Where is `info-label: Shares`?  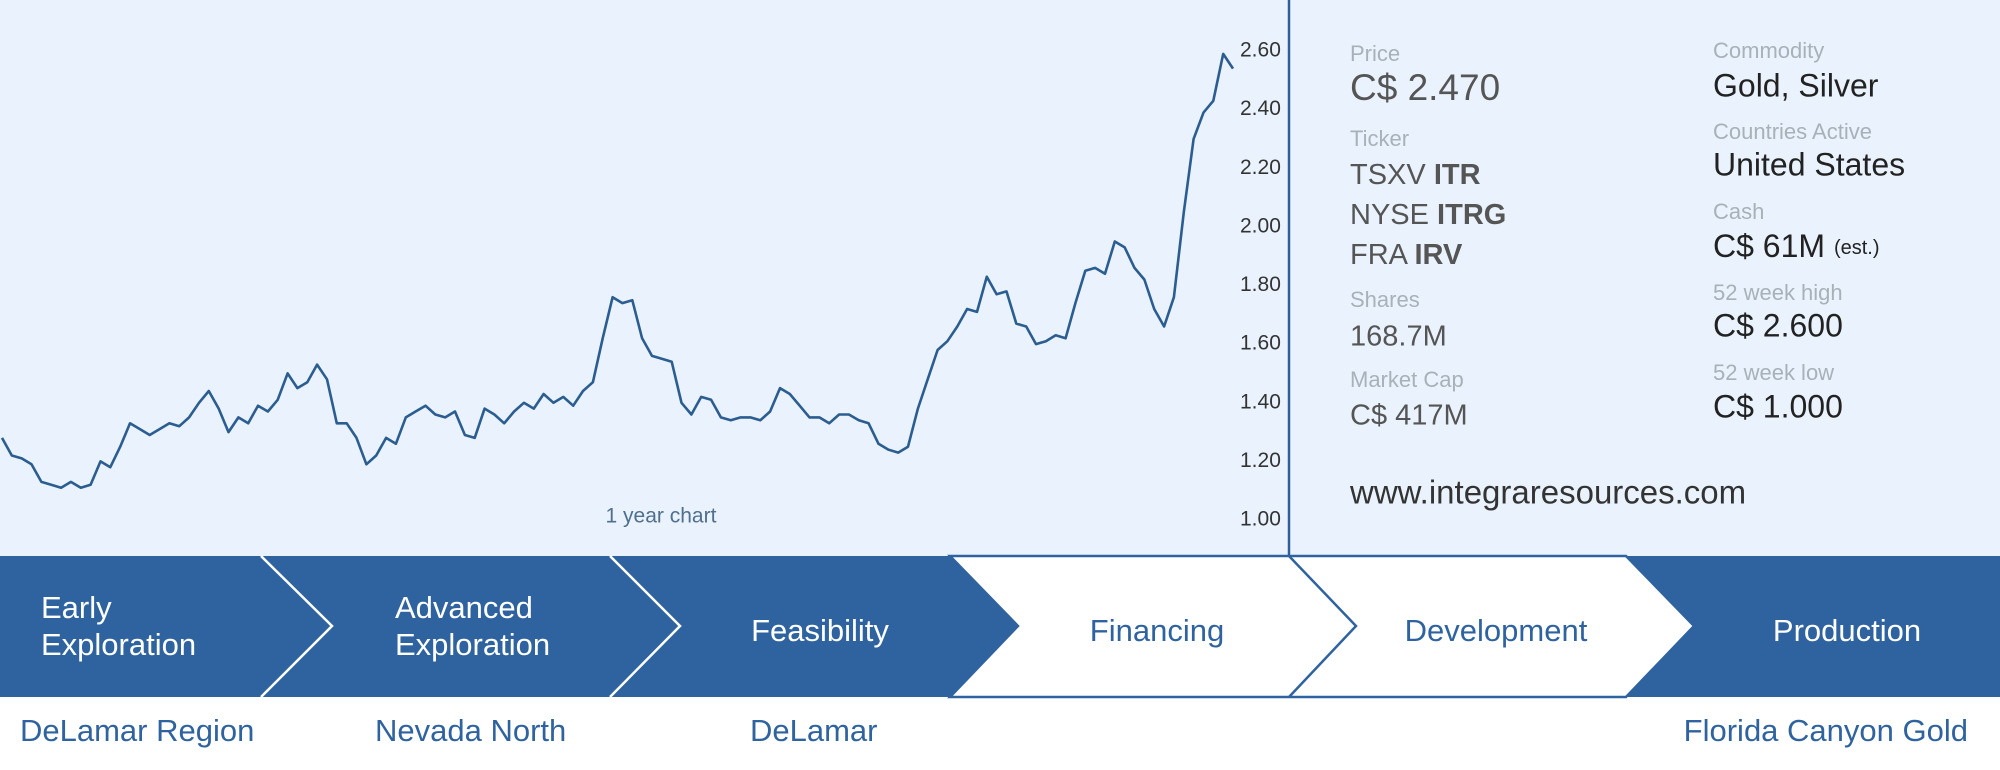 info-label: Shares is located at coordinates (1385, 299).